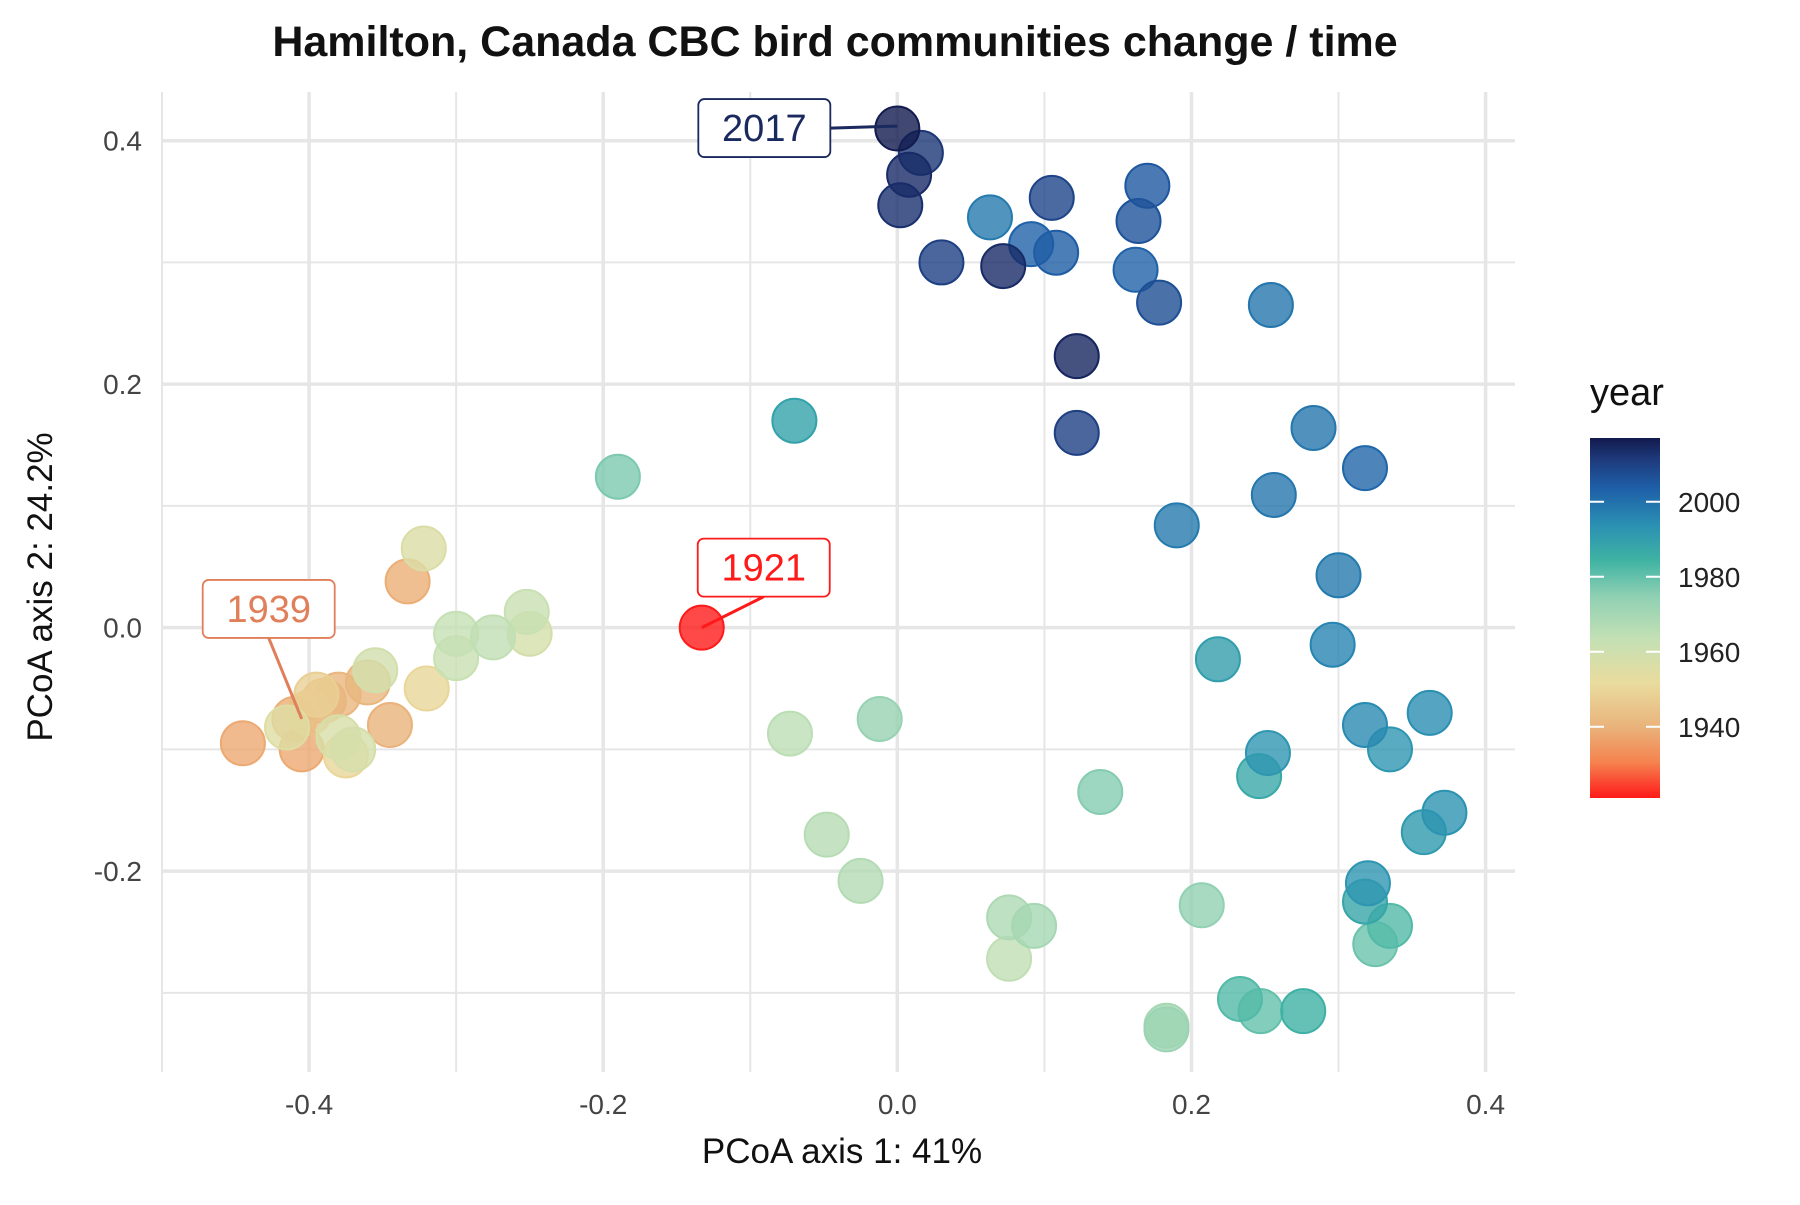 The width and height of the screenshot is (1800, 1205). Describe the element at coordinates (897, 1104) in the screenshot. I see `x-tick-label: 0.0` at that location.